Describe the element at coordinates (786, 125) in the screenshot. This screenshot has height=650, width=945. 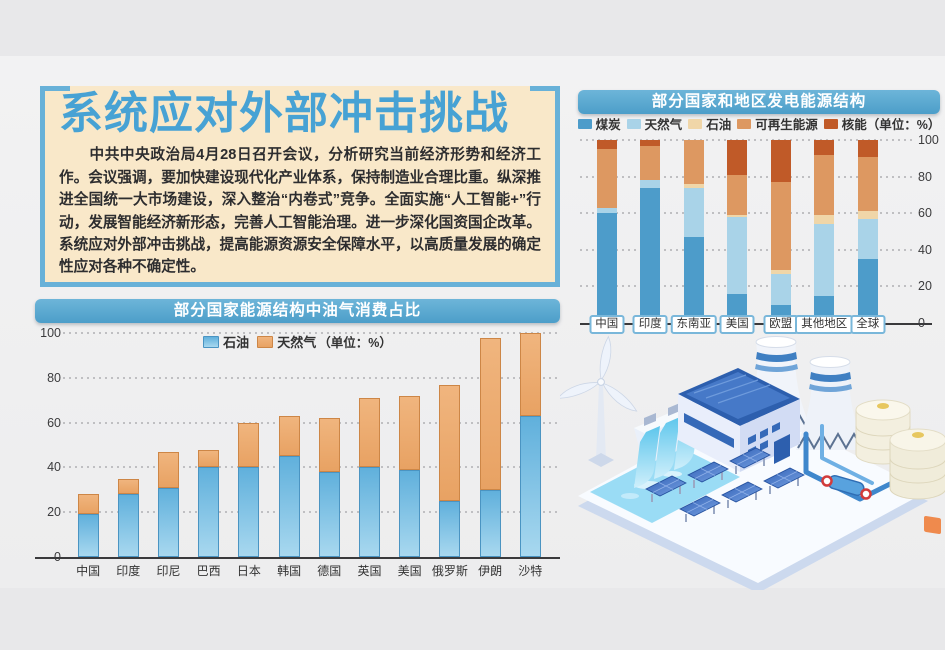
I see `legend-label: 可再生能源` at that location.